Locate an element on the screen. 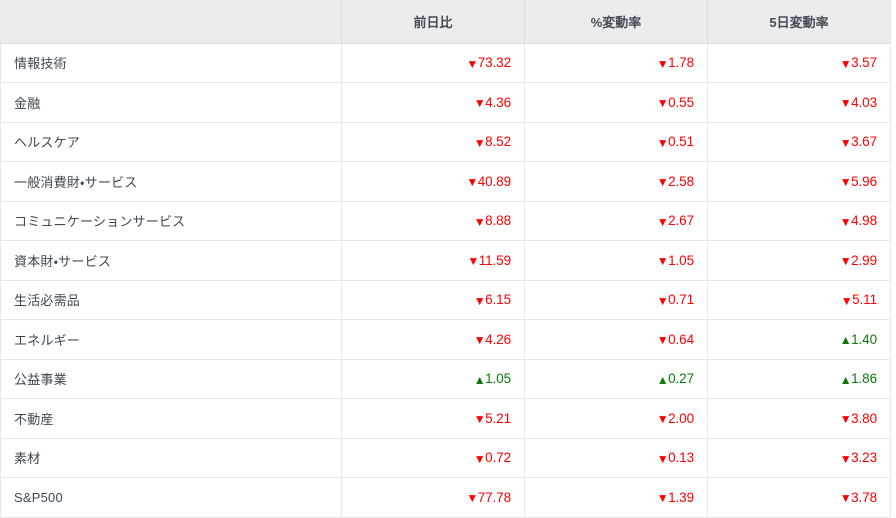 The width and height of the screenshot is (896, 518). table-row: 生活必需品 ▼6.15 ▼0.71 ▼5.11 is located at coordinates (445, 300).